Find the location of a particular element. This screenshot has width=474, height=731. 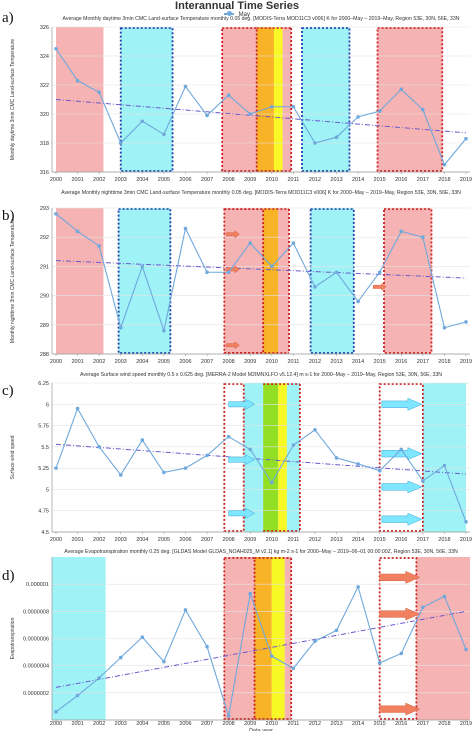

x-tick-label: 2019 is located at coordinates (466, 540).